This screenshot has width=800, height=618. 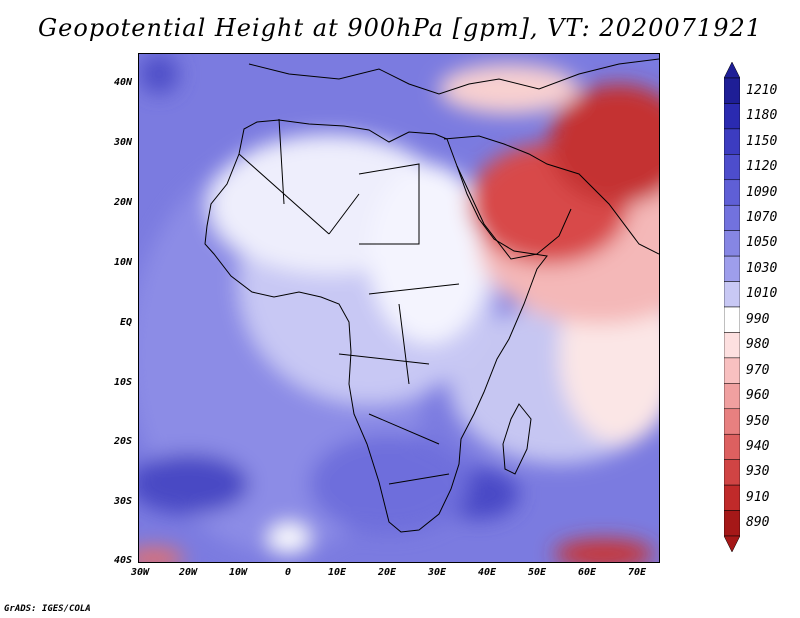 I want to click on colorbar-level-label: 1070, so click(x=762, y=217).